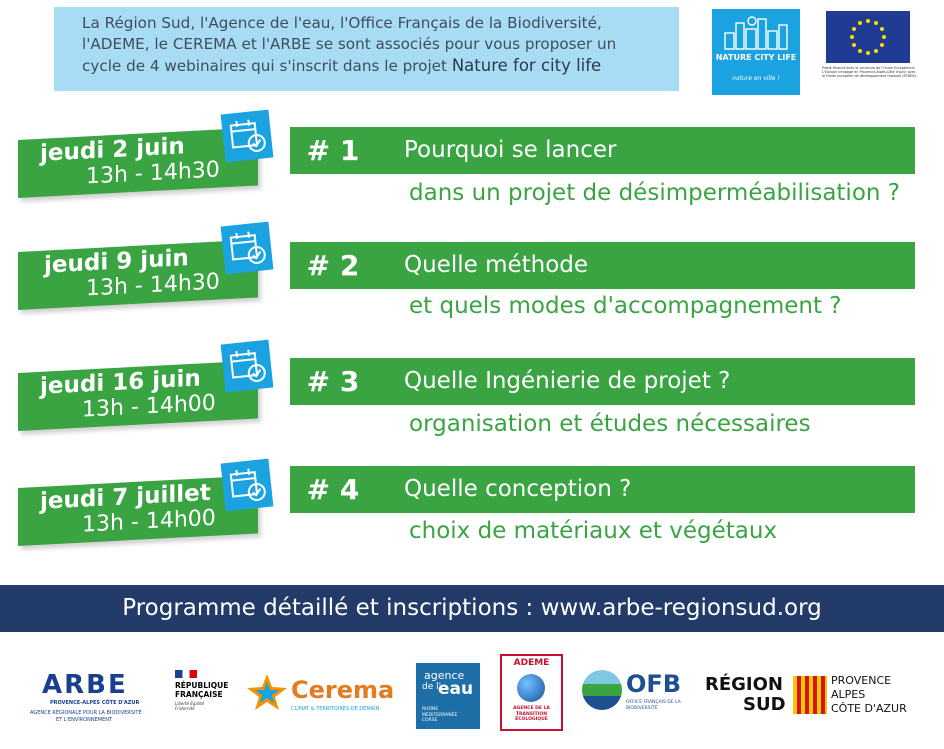 The height and width of the screenshot is (749, 944). I want to click on session-question: Quelle Ingénierie de projet ?, so click(567, 381).